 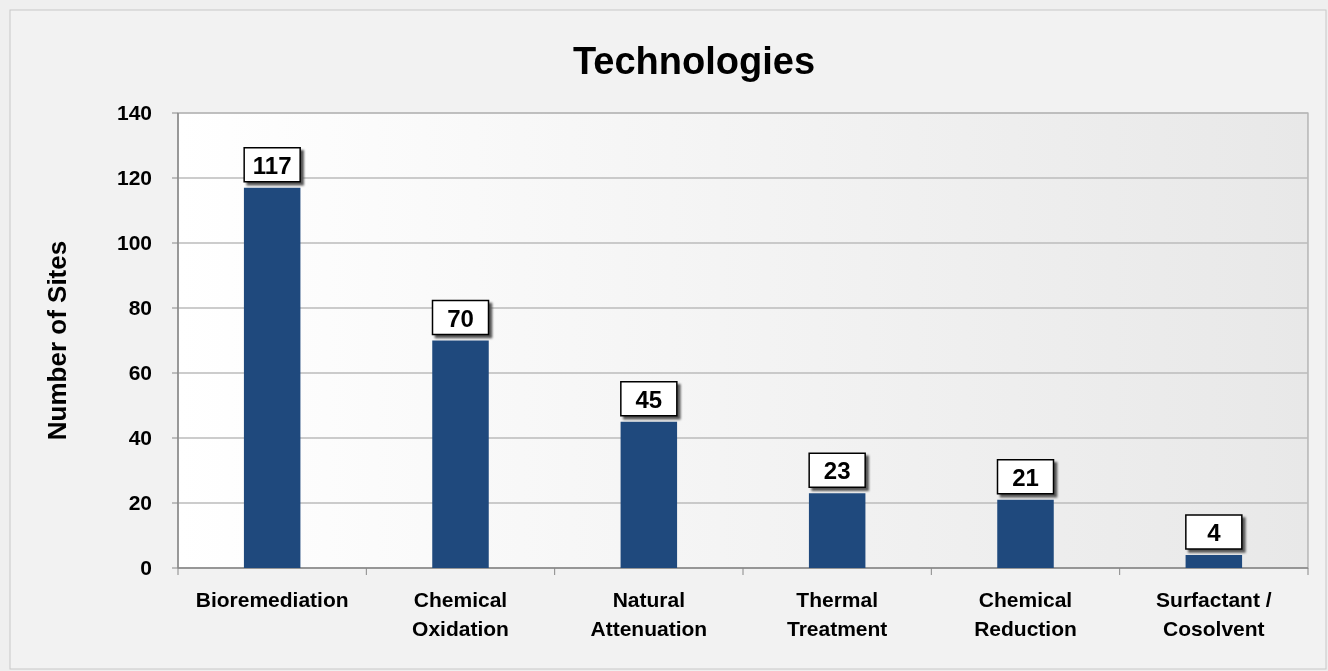 I want to click on x-tick-label: Natural Attenuation, so click(x=649, y=614).